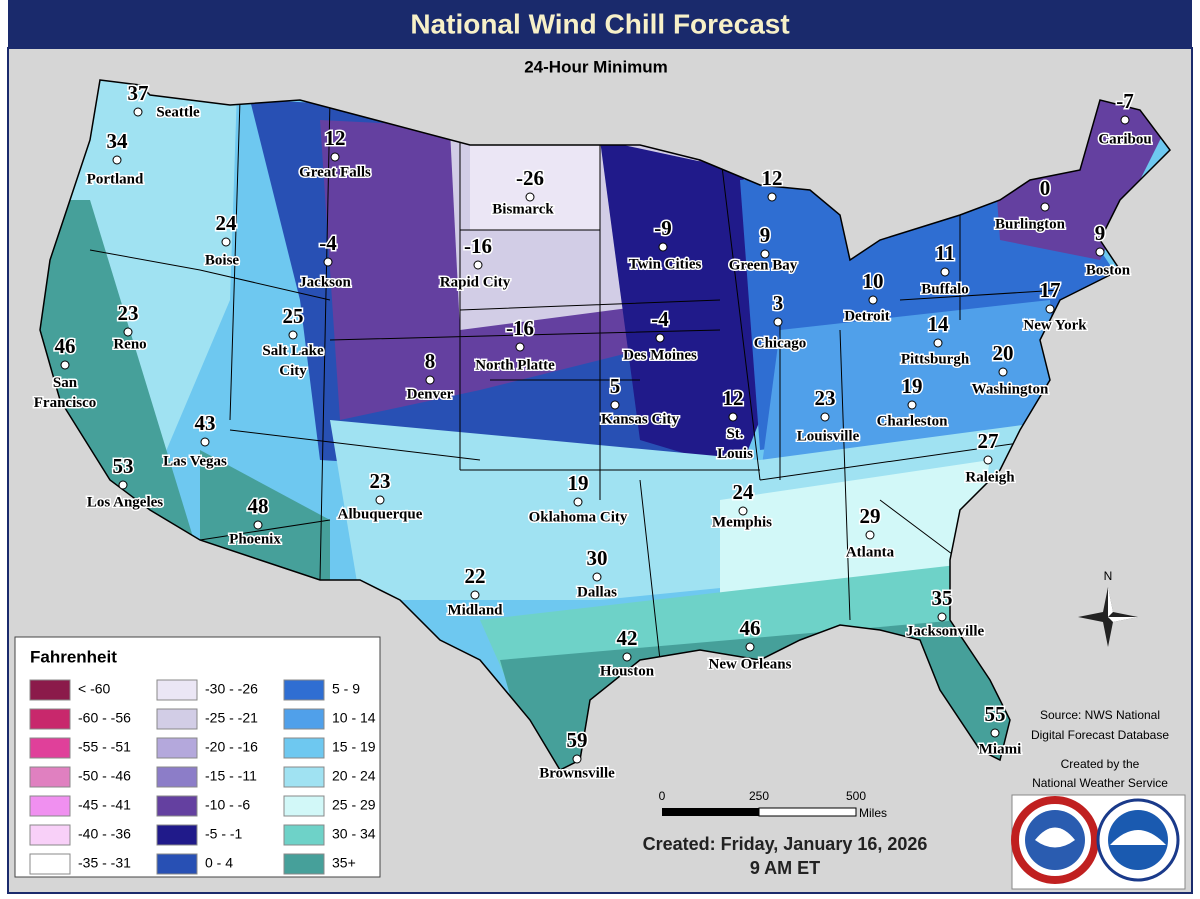 The height and width of the screenshot is (899, 1200). I want to click on city-name: Portland, so click(115, 179).